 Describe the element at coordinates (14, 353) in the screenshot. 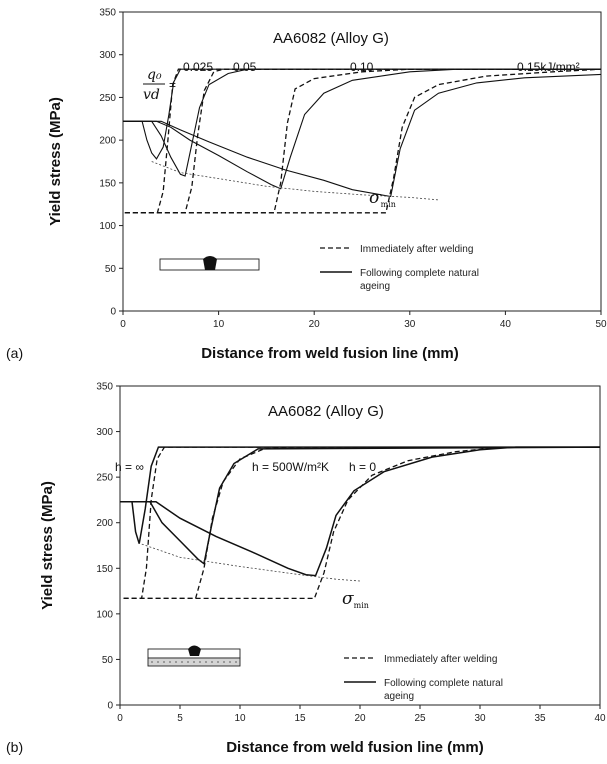

I see `panel-label: (a)` at that location.